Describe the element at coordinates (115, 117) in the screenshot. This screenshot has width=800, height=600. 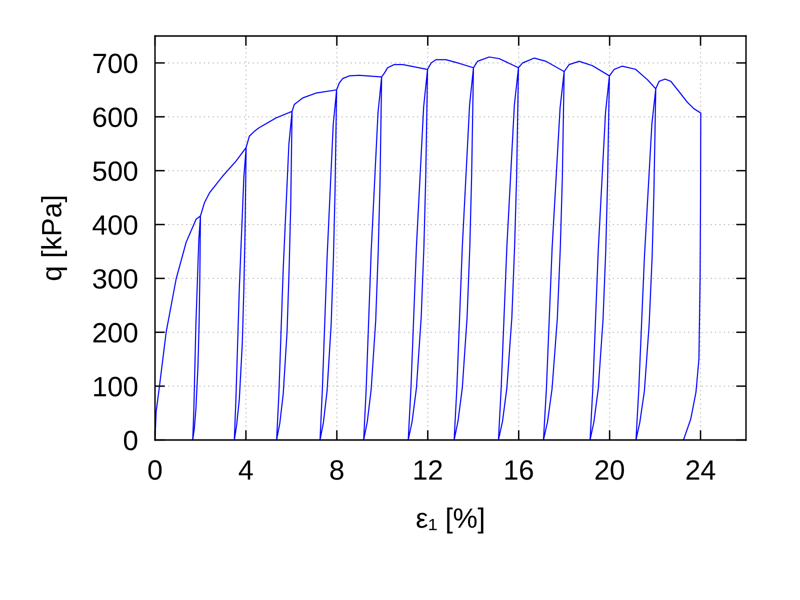
I see `y-tick-label: 600` at that location.